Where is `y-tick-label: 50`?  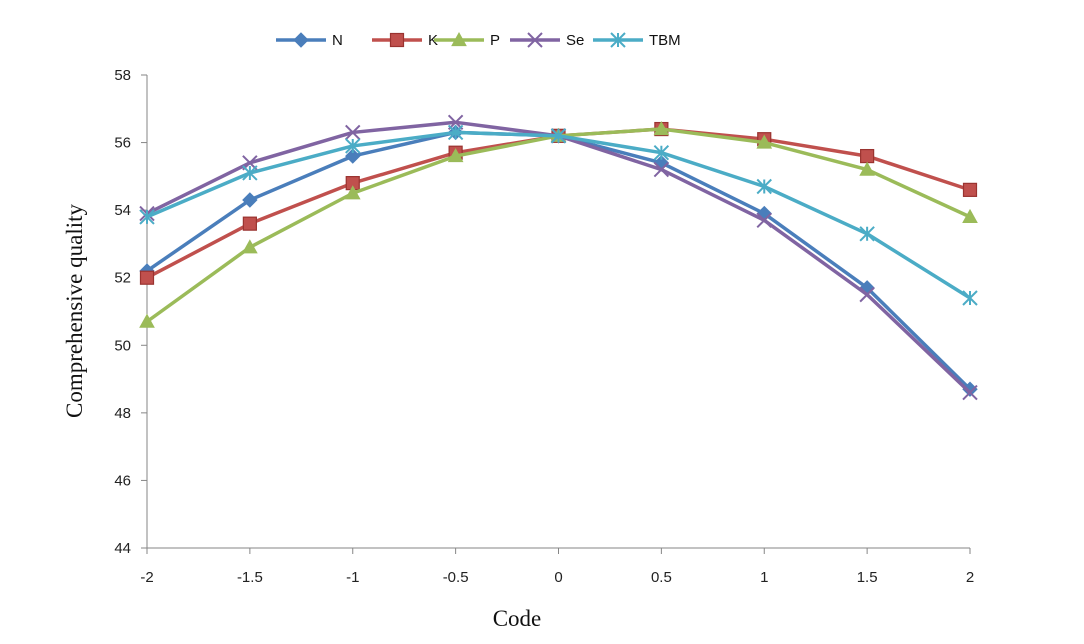
y-tick-label: 50 is located at coordinates (122, 345).